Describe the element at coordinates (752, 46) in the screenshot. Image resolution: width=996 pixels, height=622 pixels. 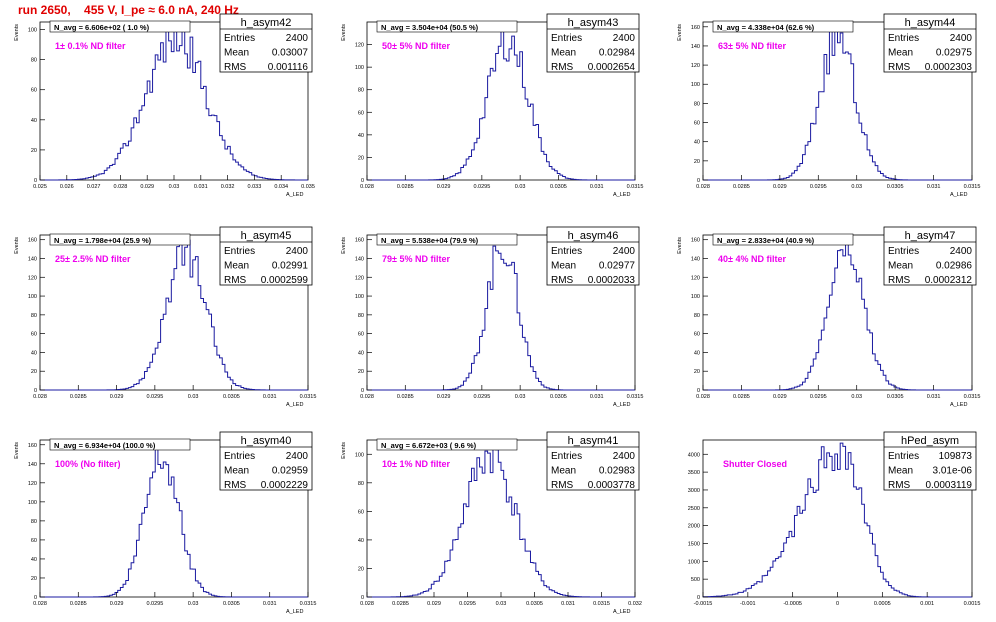
I see `filter-label: 63± 5% ND filter` at that location.